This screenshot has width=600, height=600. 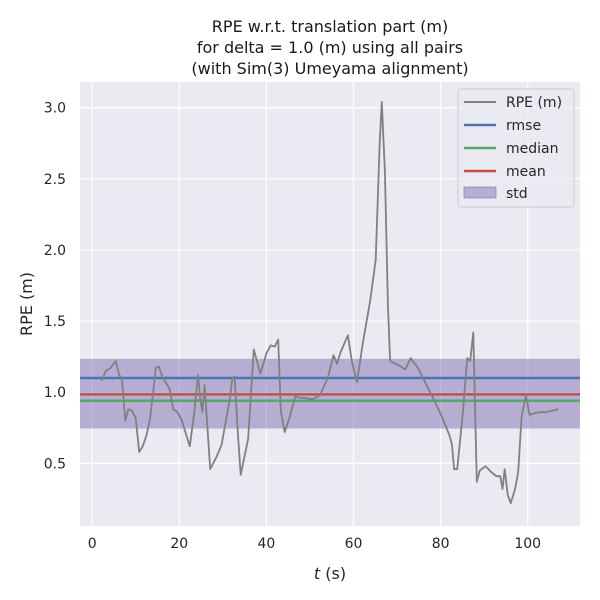 I want to click on y-tick-labels: 0.5 1.0 1.5 2.0 2.5 3.0, so click(x=55, y=287).